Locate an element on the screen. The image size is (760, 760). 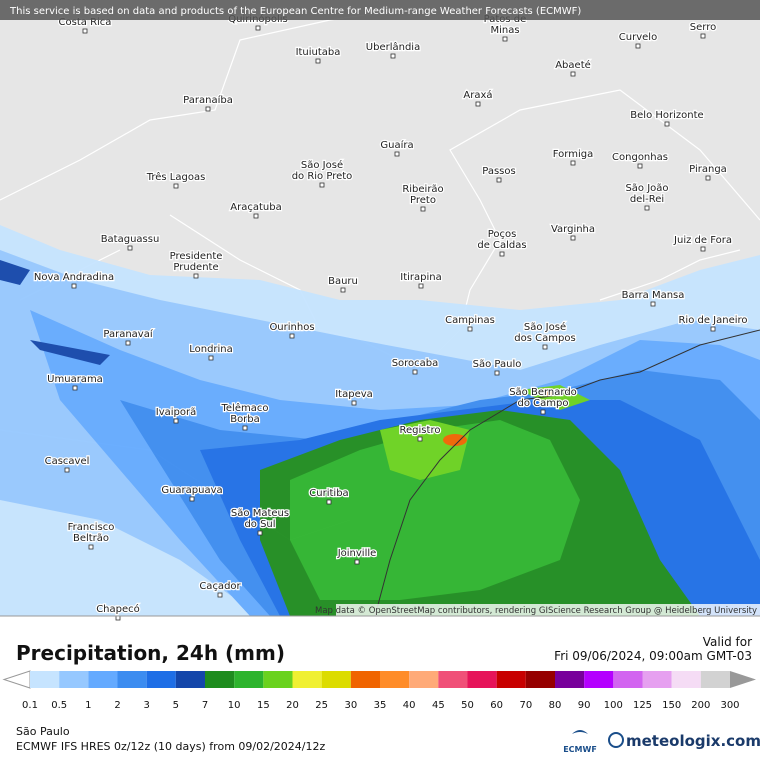
city-label: Preto is located at coordinates (423, 200).